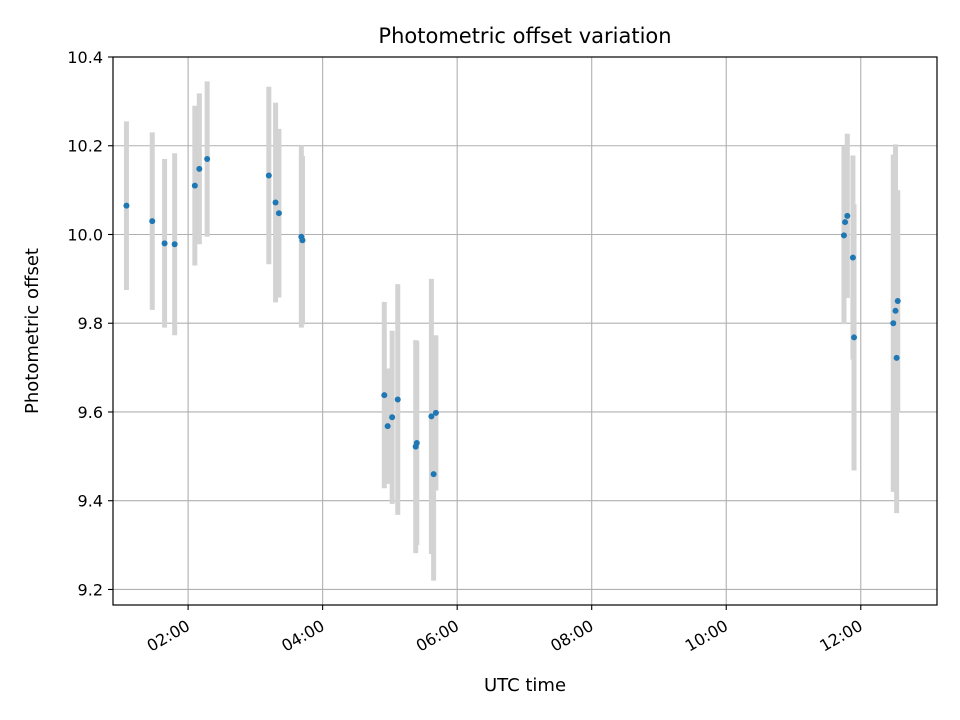 Image resolution: width=960 pixels, height=720 pixels. What do you see at coordinates (90, 589) in the screenshot?
I see `y-tick-label: 9.2` at bounding box center [90, 589].